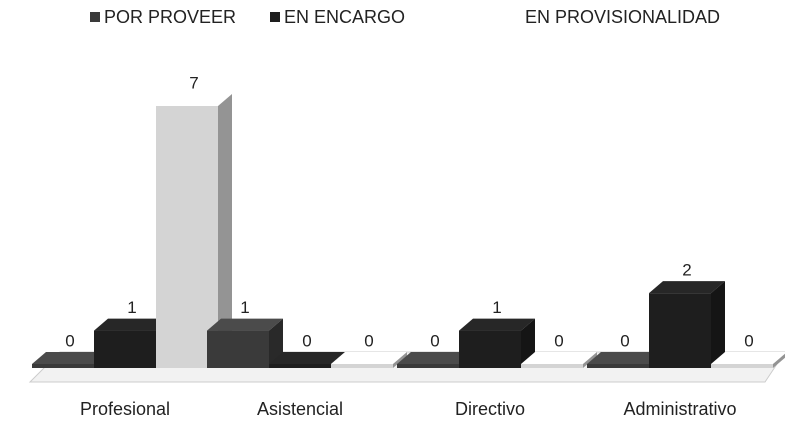  I want to click on legend-label: POR PROVEER, so click(170, 17).